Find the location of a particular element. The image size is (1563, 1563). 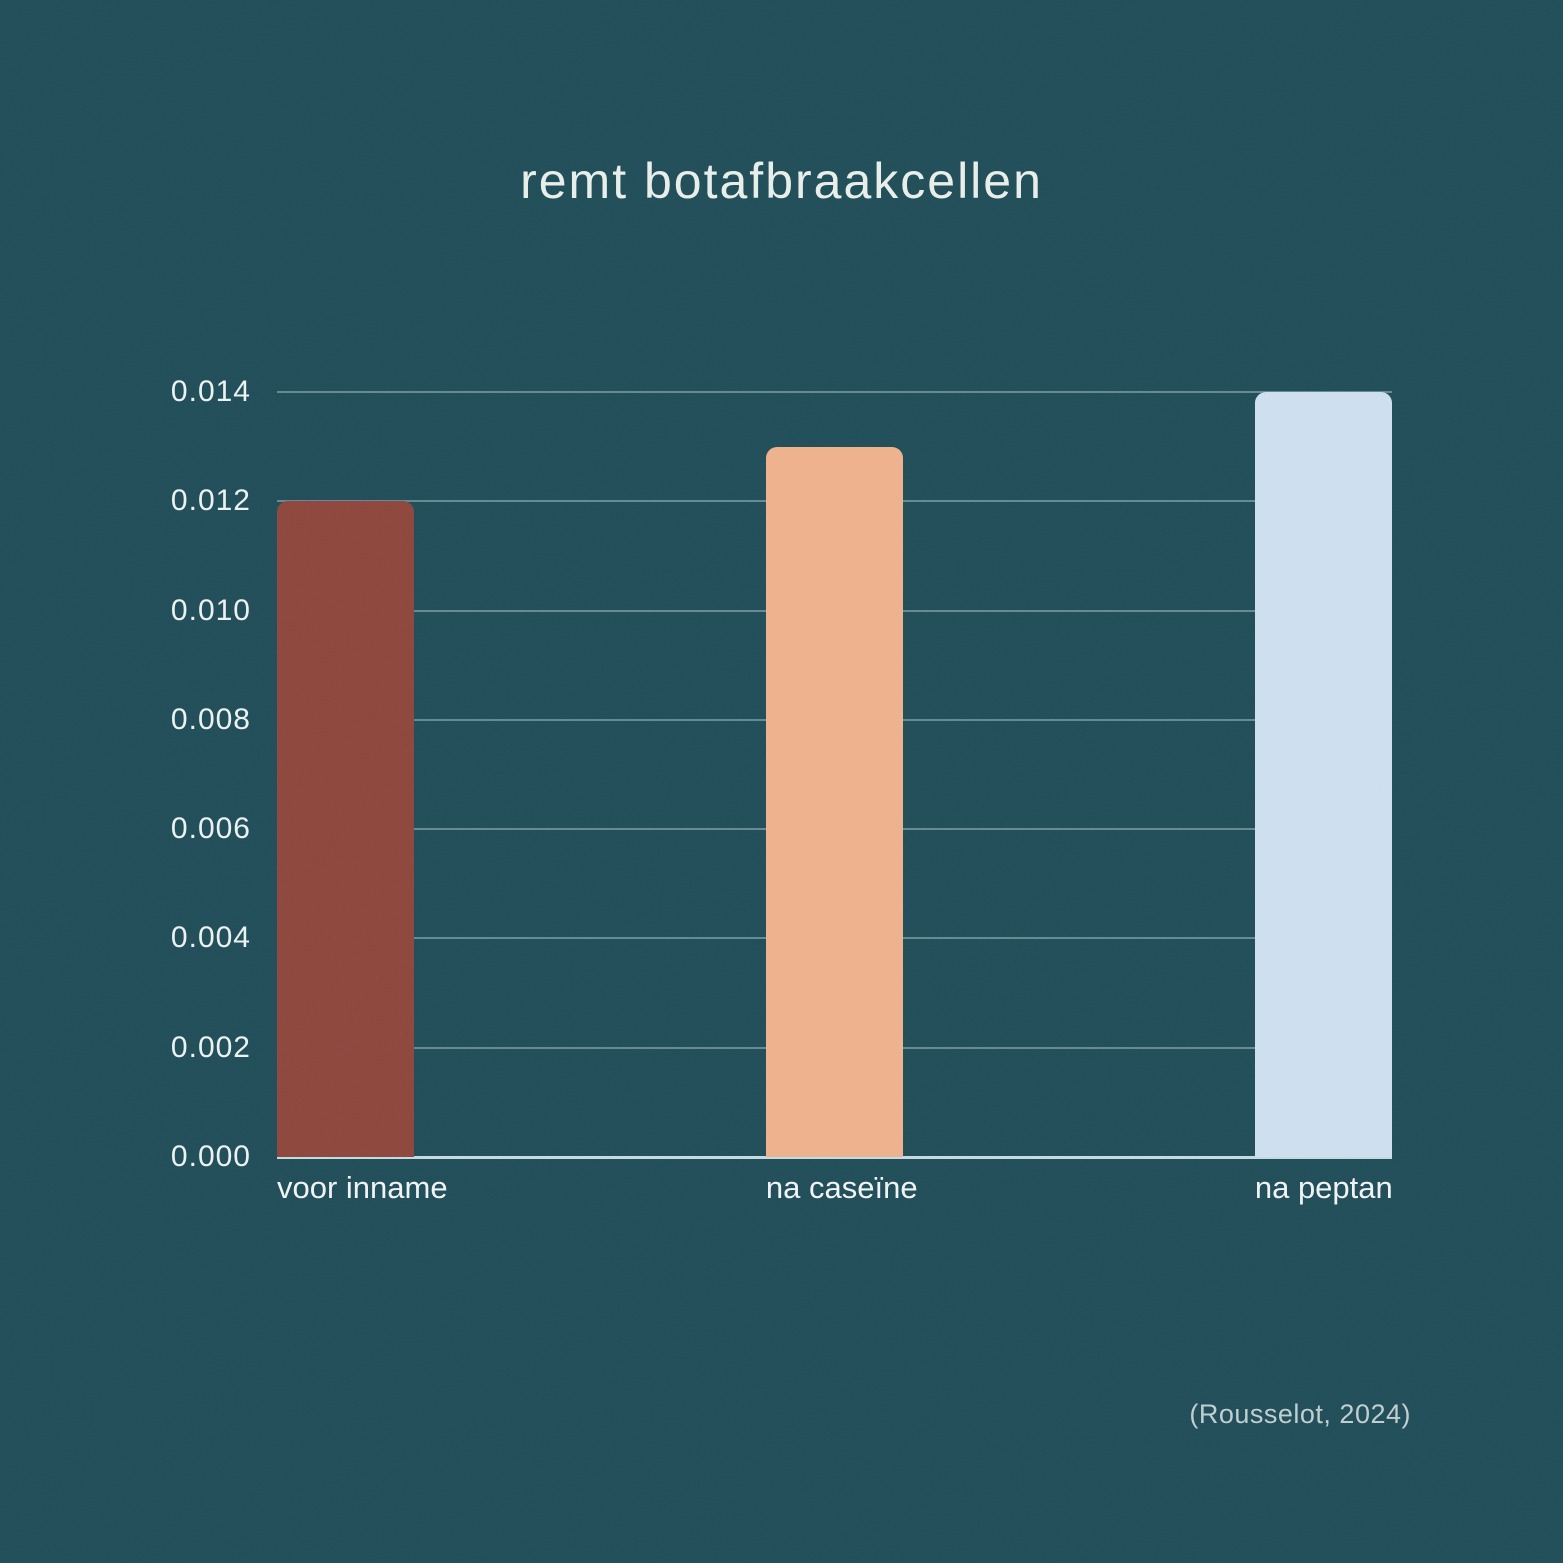

bar-na-peptan is located at coordinates (1323, 774).